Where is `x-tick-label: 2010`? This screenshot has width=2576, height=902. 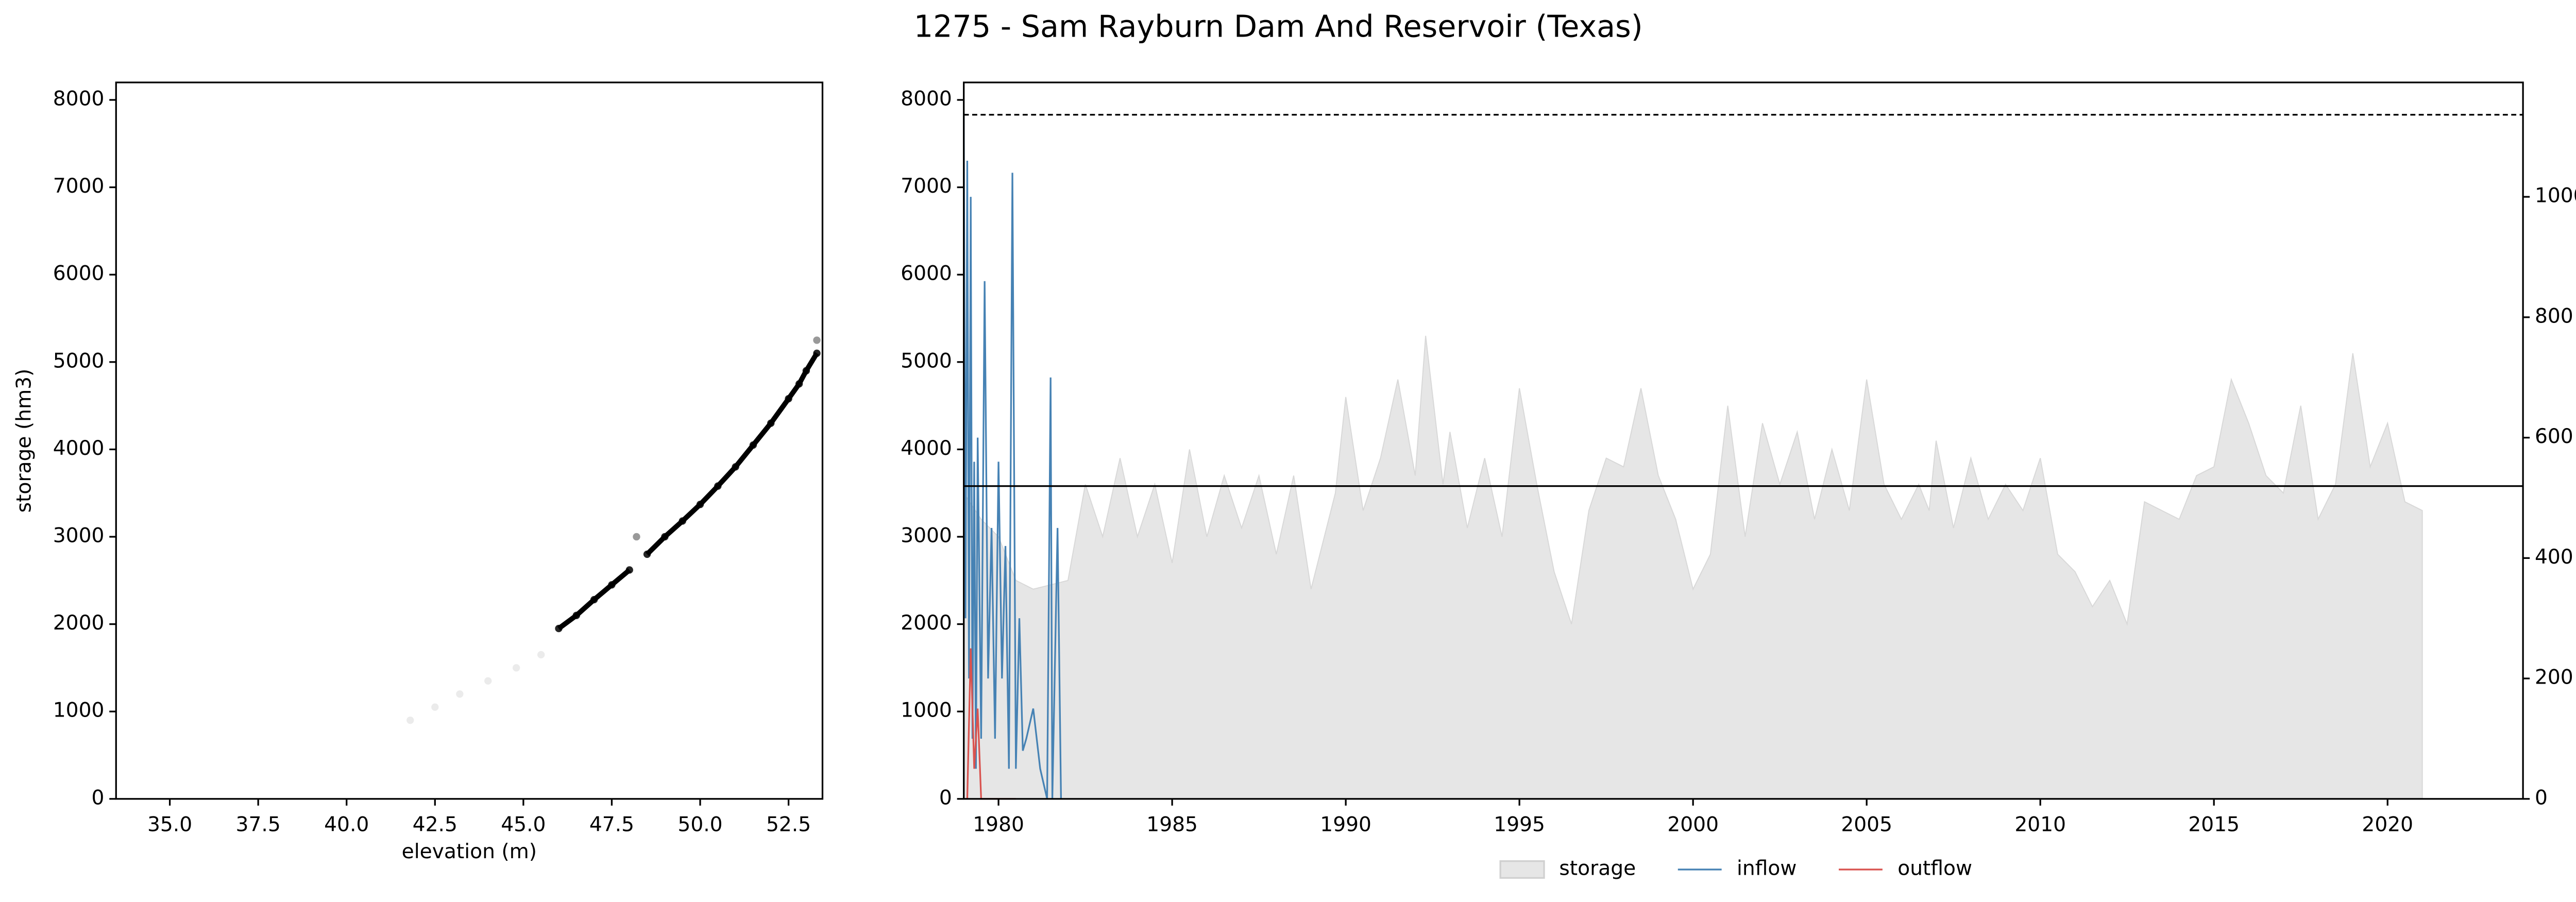 x-tick-label: 2010 is located at coordinates (2040, 825).